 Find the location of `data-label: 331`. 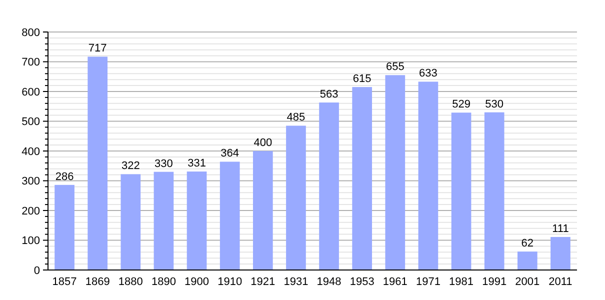

data-label: 331 is located at coordinates (197, 164).